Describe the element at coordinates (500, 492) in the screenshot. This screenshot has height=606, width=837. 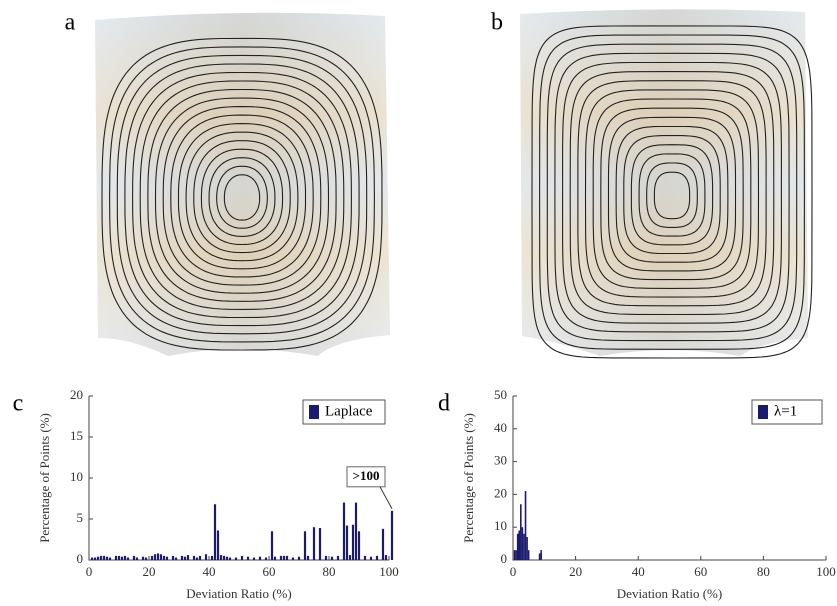
I see `y-tick-label: 20` at that location.